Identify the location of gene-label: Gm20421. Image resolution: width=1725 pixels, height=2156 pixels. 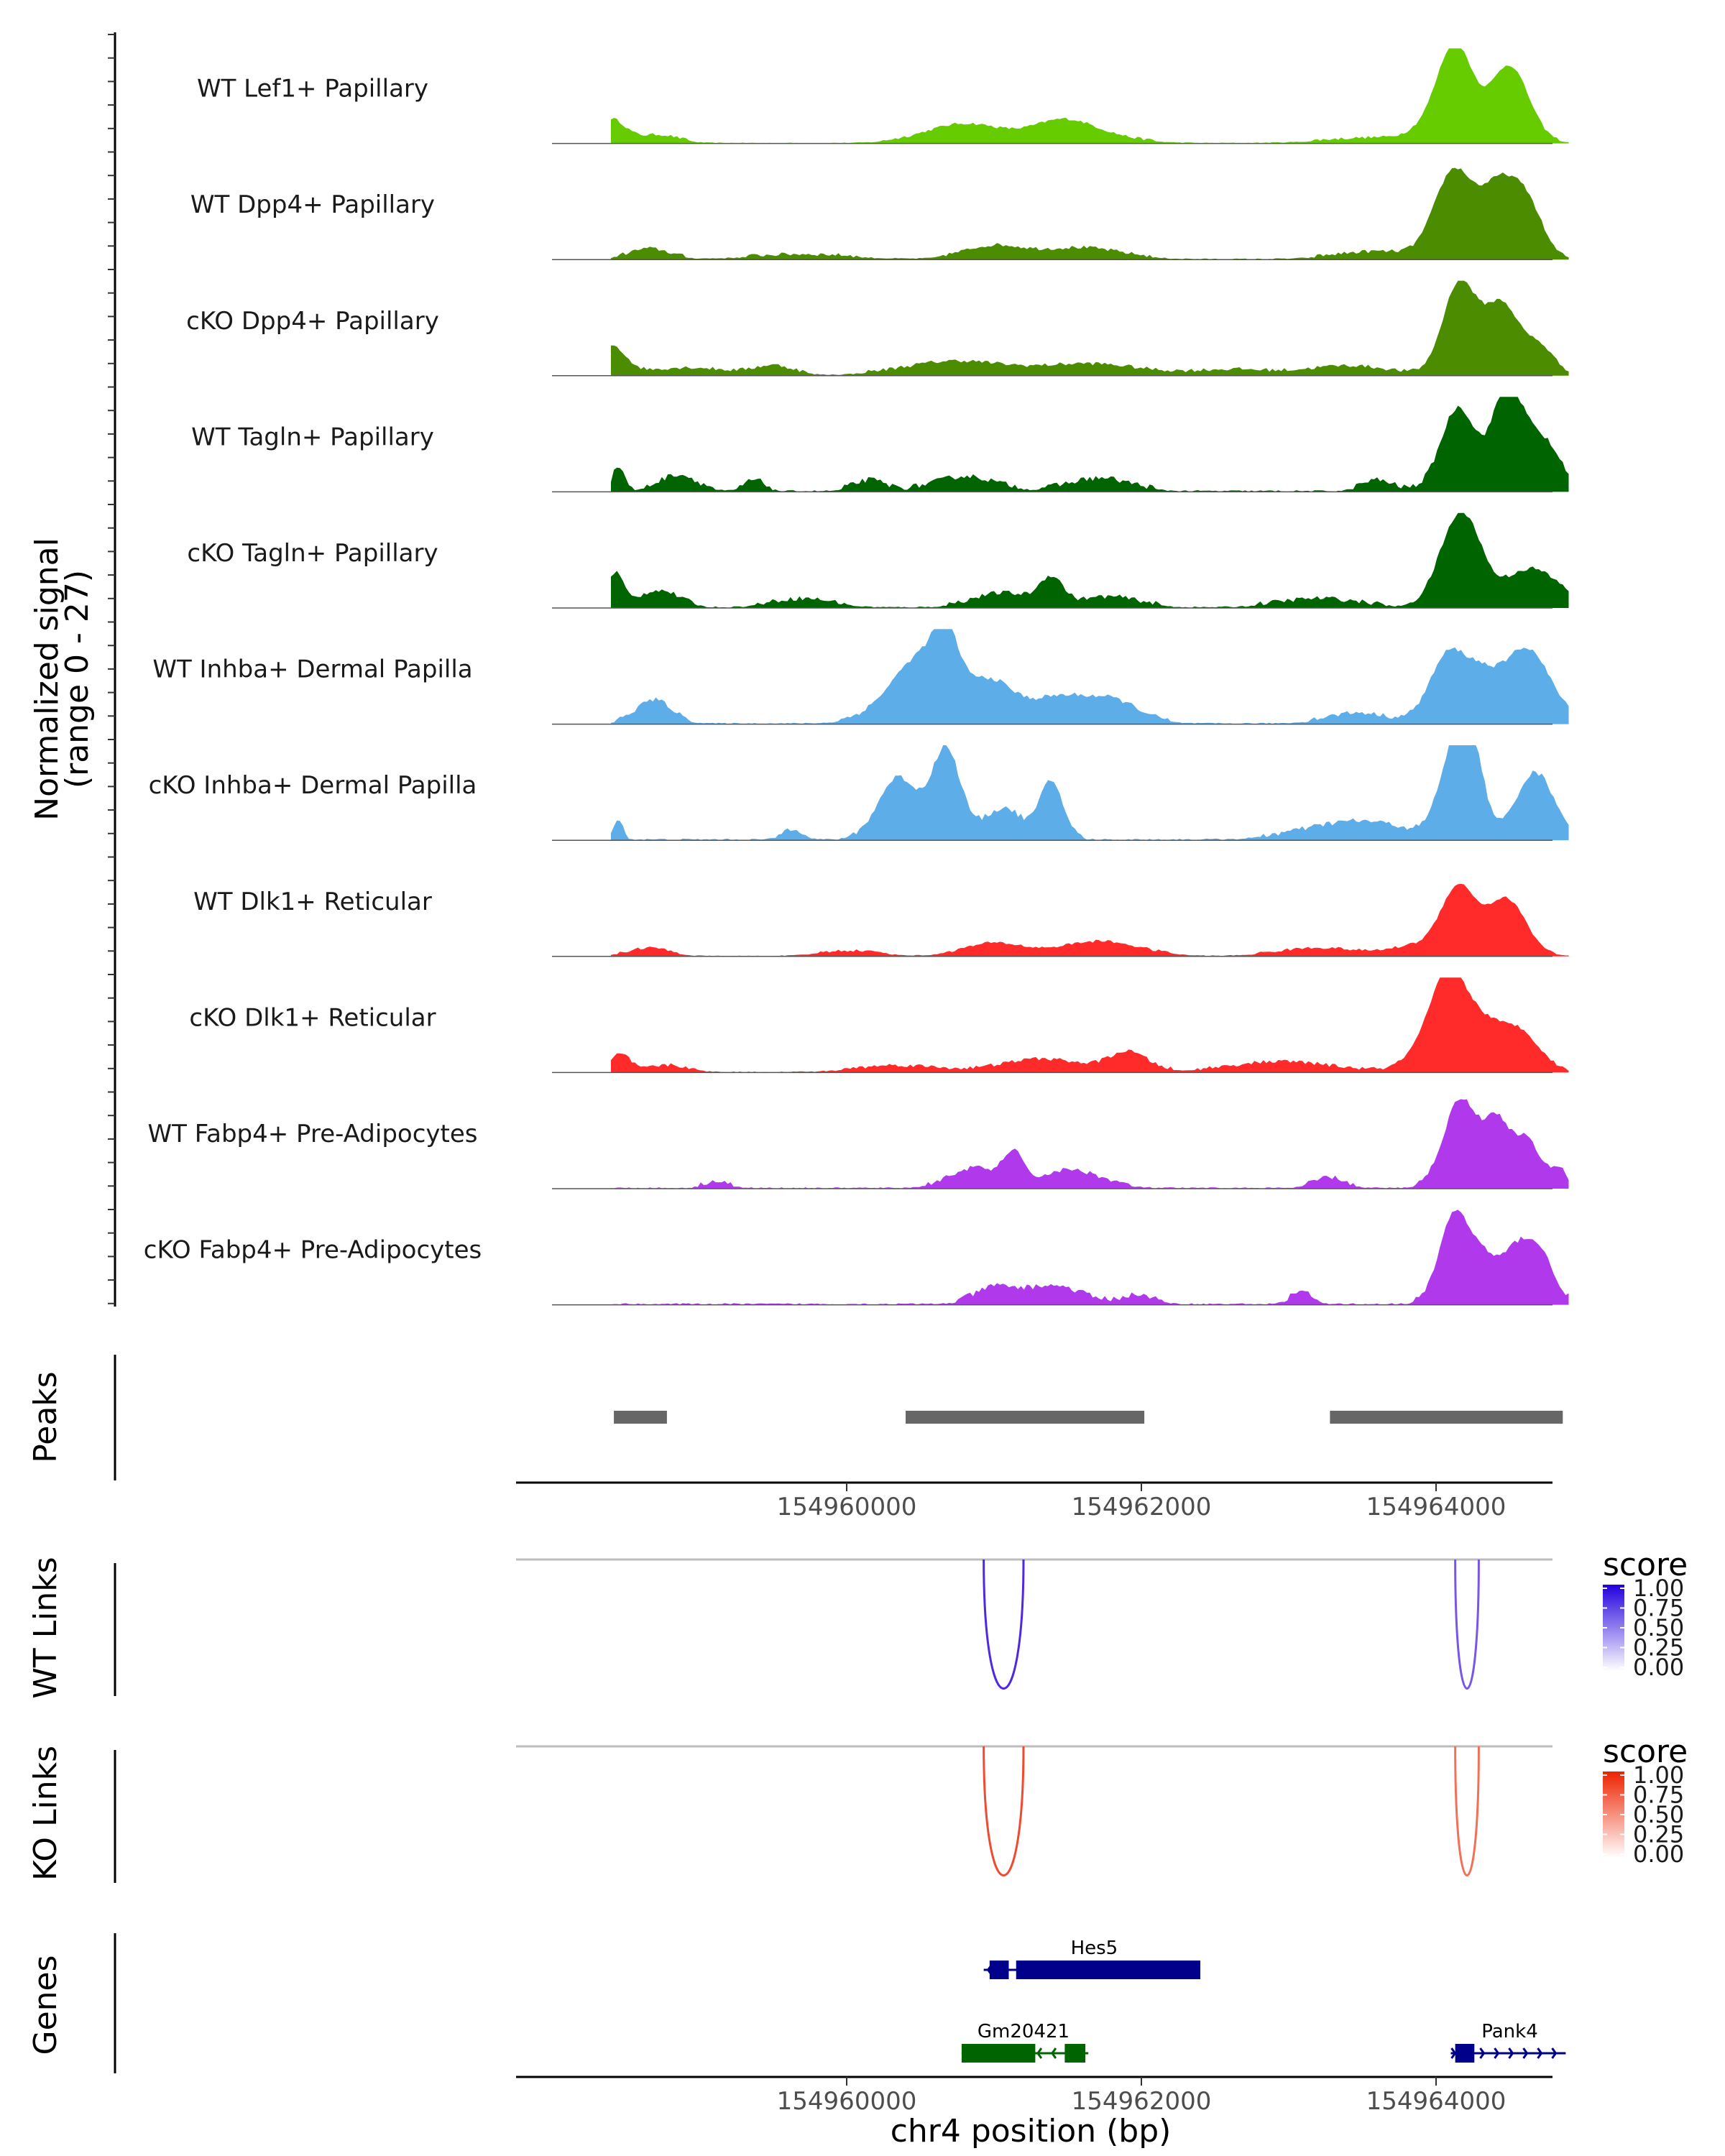
(1024, 2031).